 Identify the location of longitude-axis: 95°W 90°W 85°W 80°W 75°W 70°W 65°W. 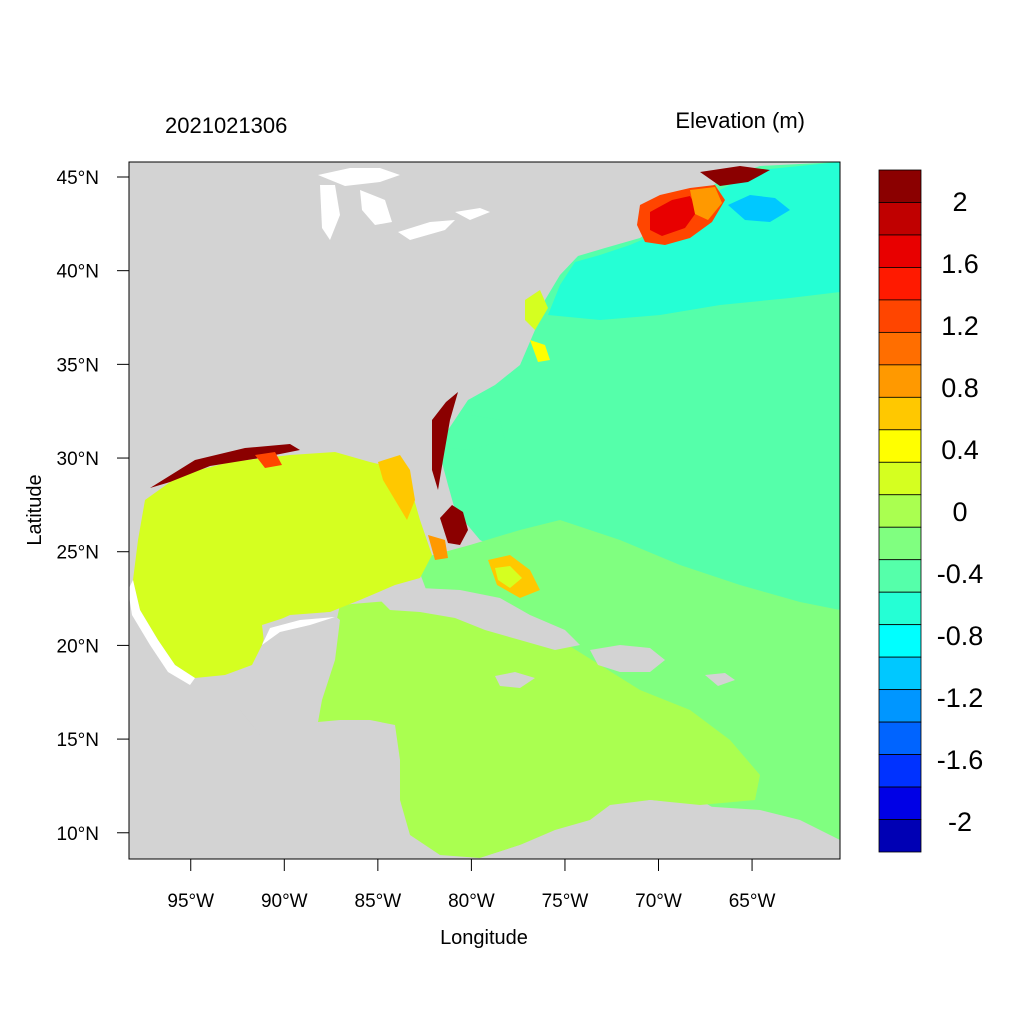
(471, 885).